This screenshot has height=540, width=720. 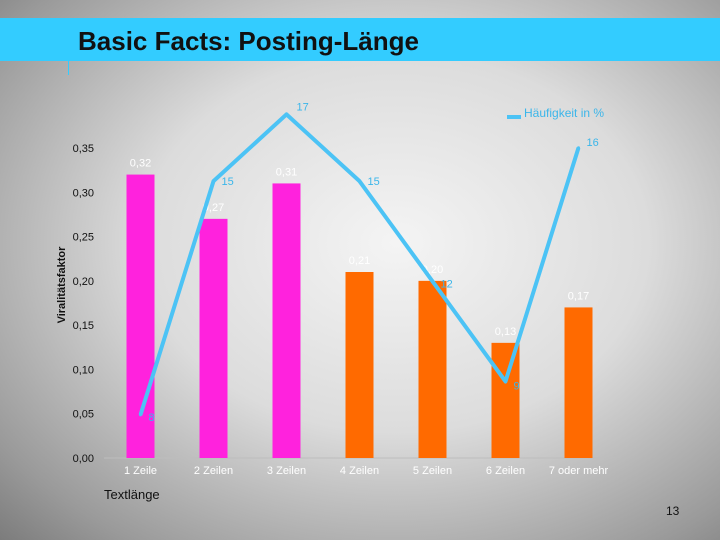 I want to click on x-tick-label: 4 Zeilen, so click(x=359, y=471).